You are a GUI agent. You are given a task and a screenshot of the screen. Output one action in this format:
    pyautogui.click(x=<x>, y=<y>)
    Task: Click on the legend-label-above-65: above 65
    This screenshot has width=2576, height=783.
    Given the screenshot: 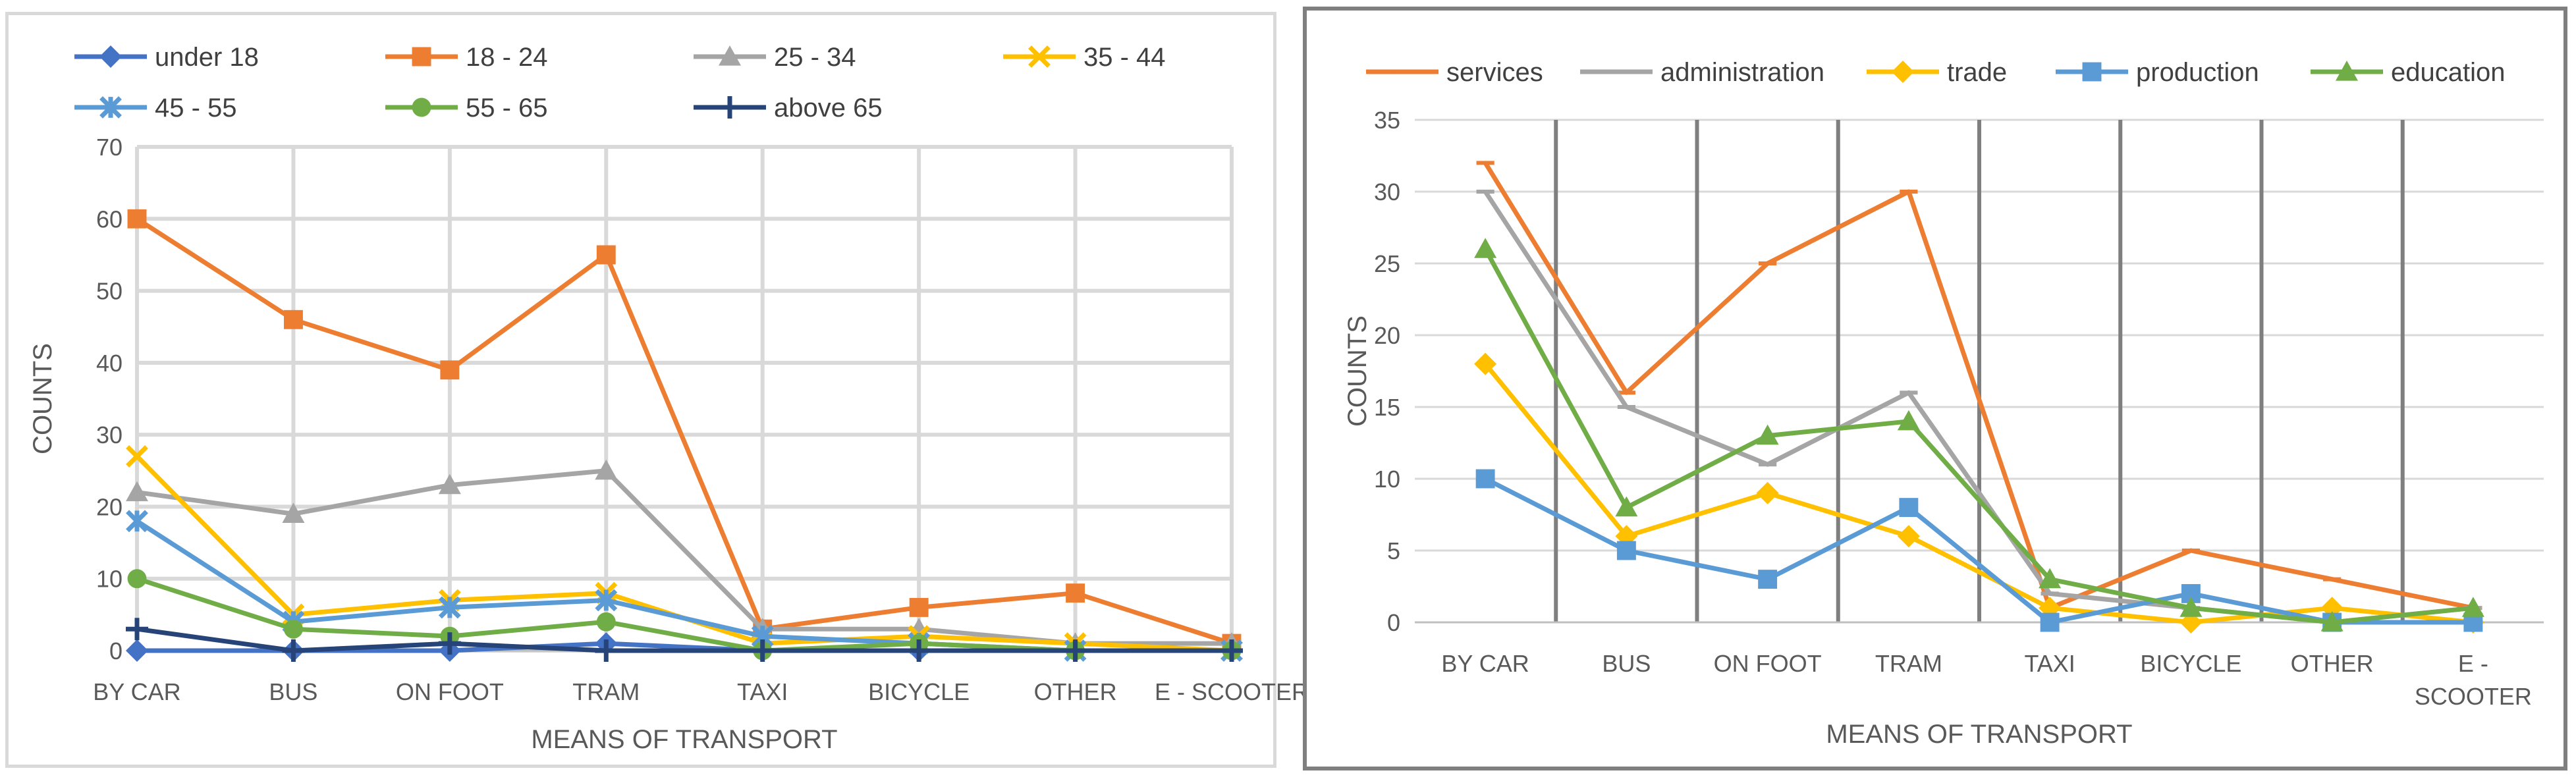 What is the action you would take?
    pyautogui.click(x=828, y=108)
    